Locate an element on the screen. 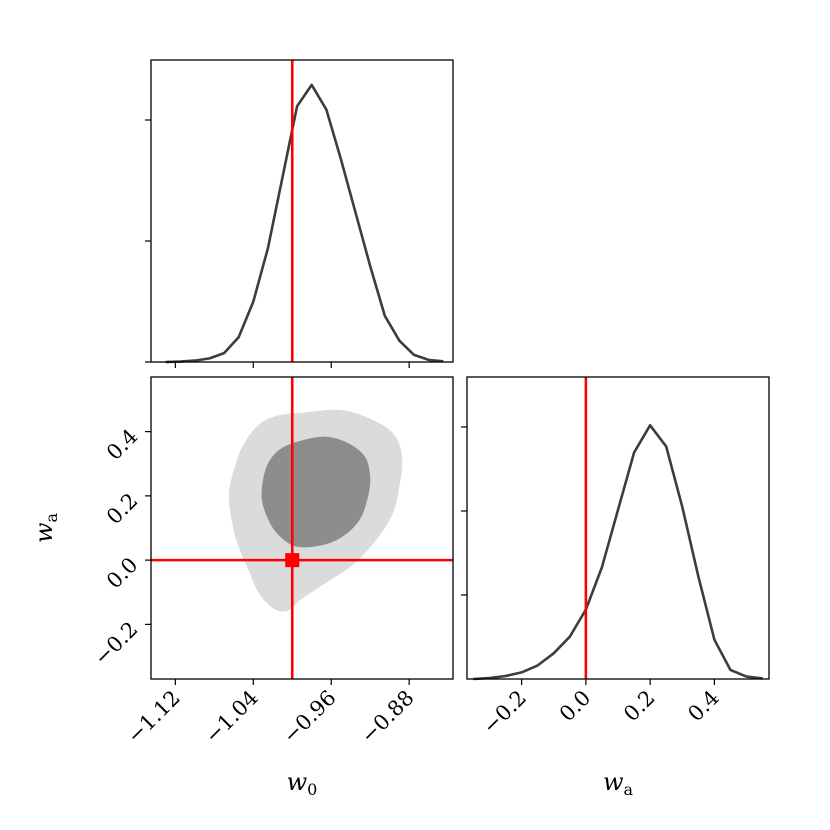  contour-inner is located at coordinates (316, 492).